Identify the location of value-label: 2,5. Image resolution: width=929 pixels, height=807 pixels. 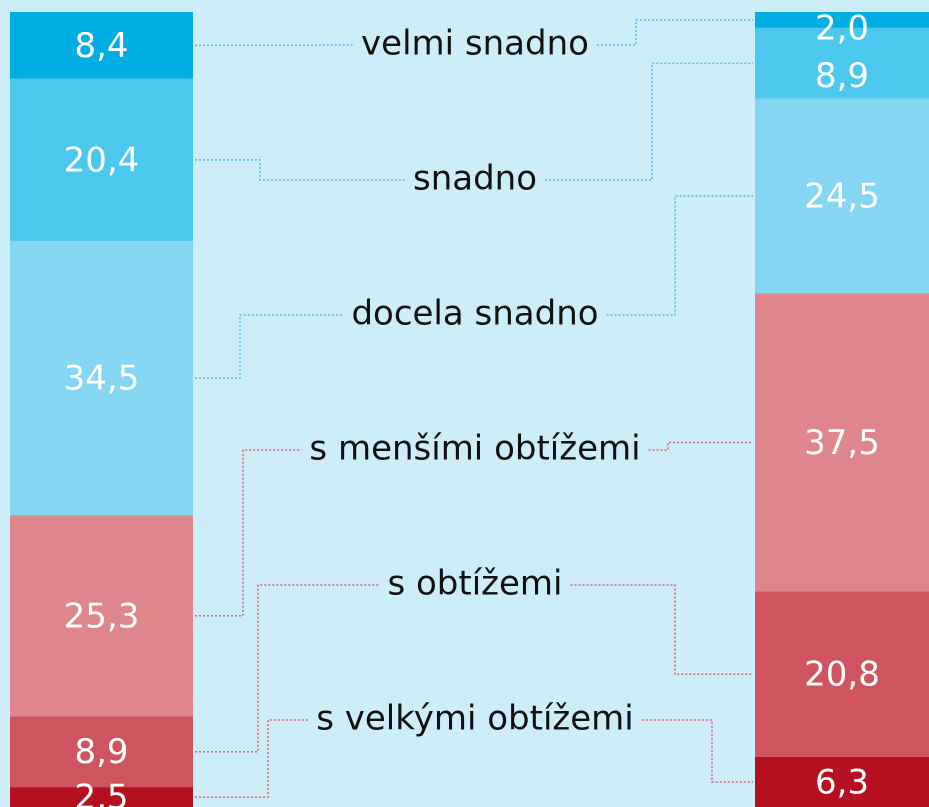
(101, 792).